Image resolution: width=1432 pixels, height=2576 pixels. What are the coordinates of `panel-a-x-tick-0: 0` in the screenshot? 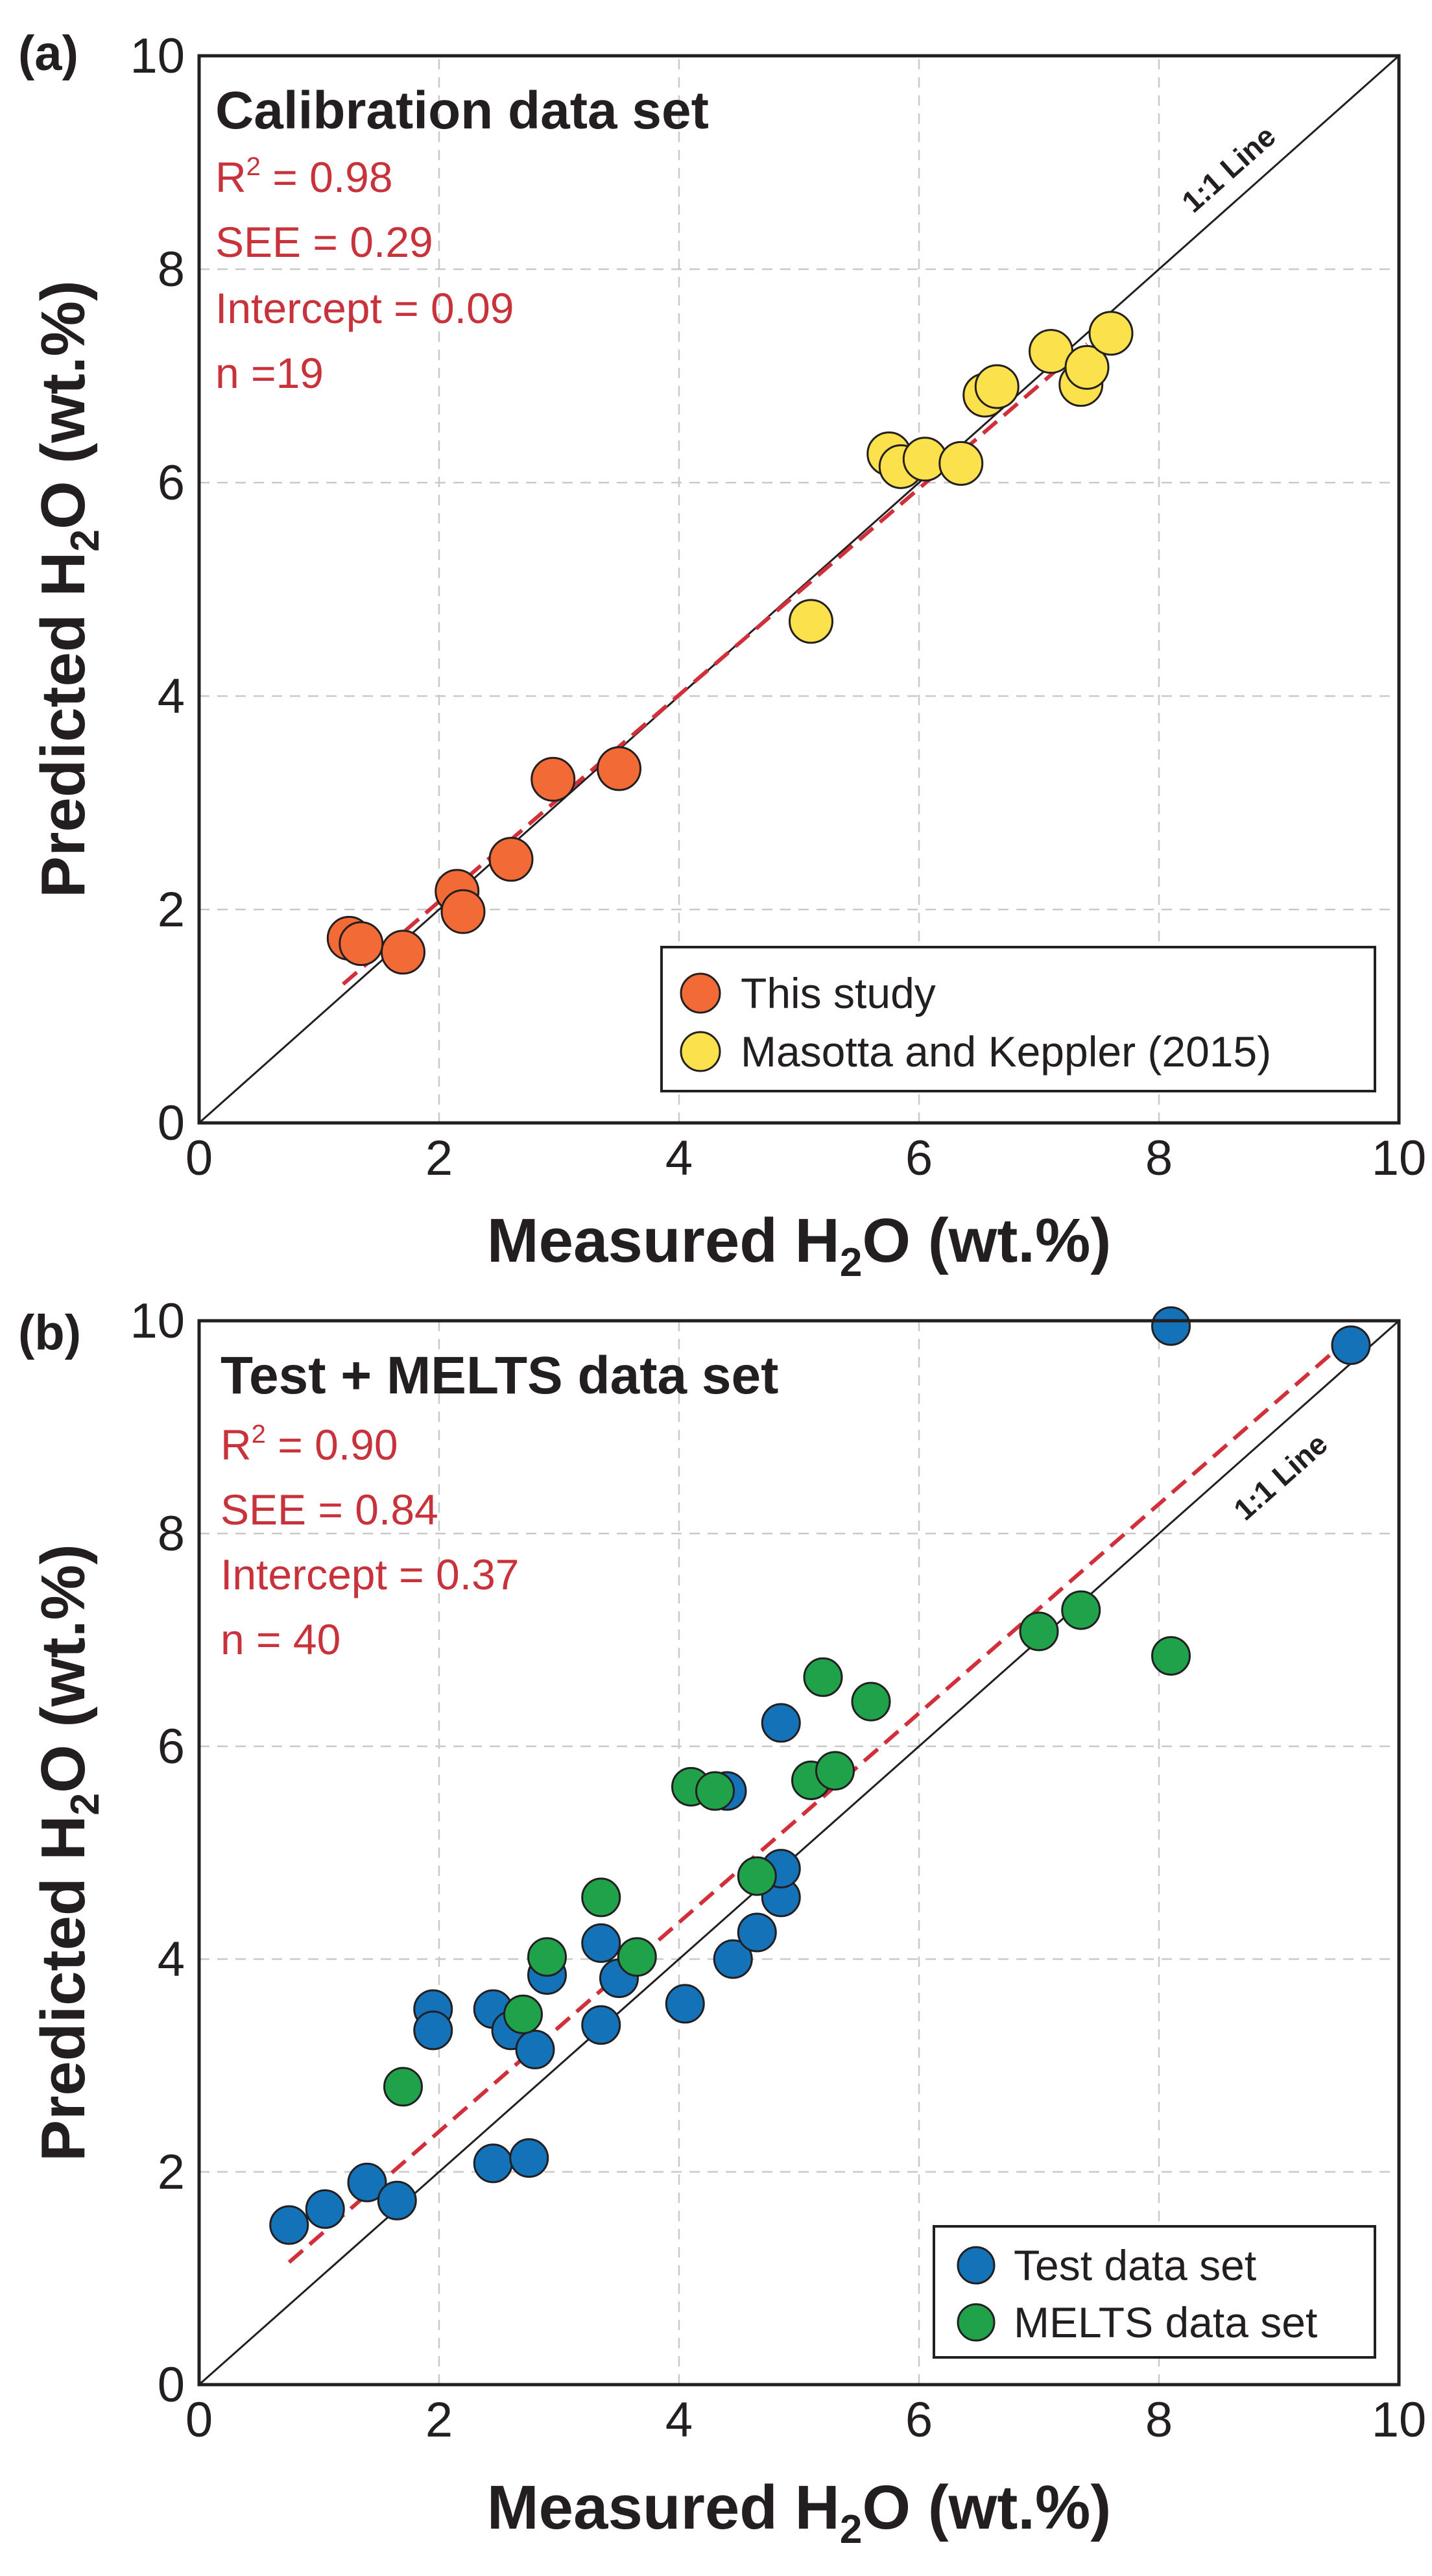 It's located at (199, 1158).